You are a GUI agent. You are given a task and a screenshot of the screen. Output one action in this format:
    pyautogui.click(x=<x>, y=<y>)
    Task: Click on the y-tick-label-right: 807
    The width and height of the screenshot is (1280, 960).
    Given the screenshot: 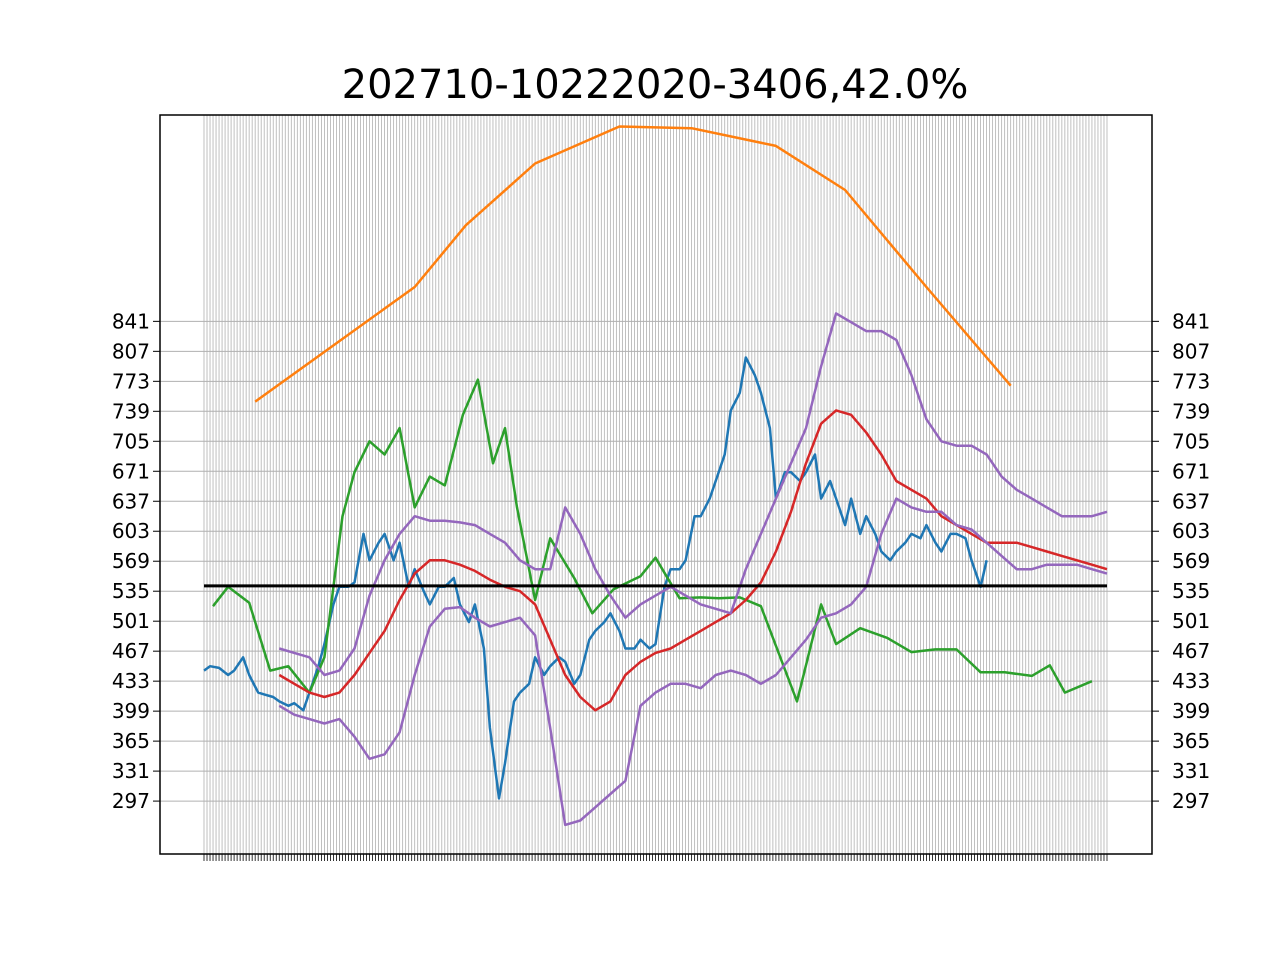 What is the action you would take?
    pyautogui.click(x=1191, y=351)
    